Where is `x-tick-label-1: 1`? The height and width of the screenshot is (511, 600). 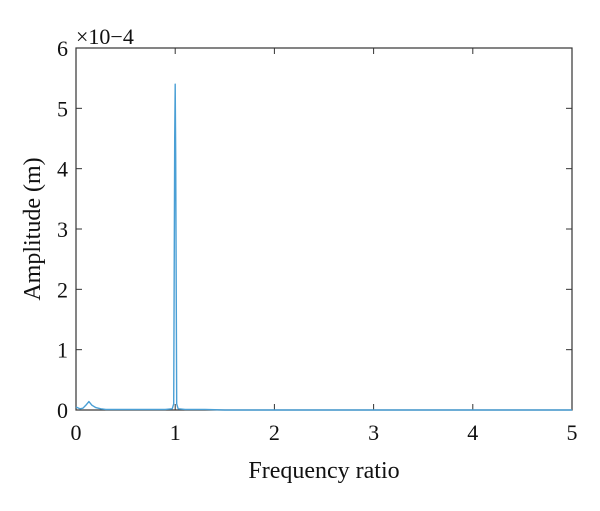
x-tick-label-1: 1 is located at coordinates (175, 432).